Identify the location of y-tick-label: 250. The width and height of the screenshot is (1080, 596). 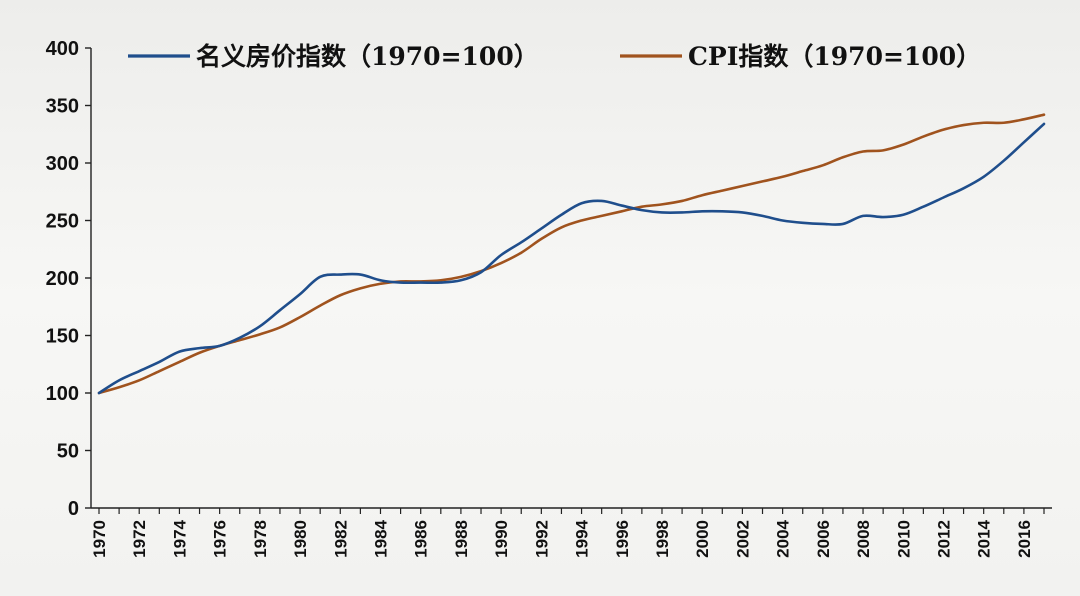
(62, 222).